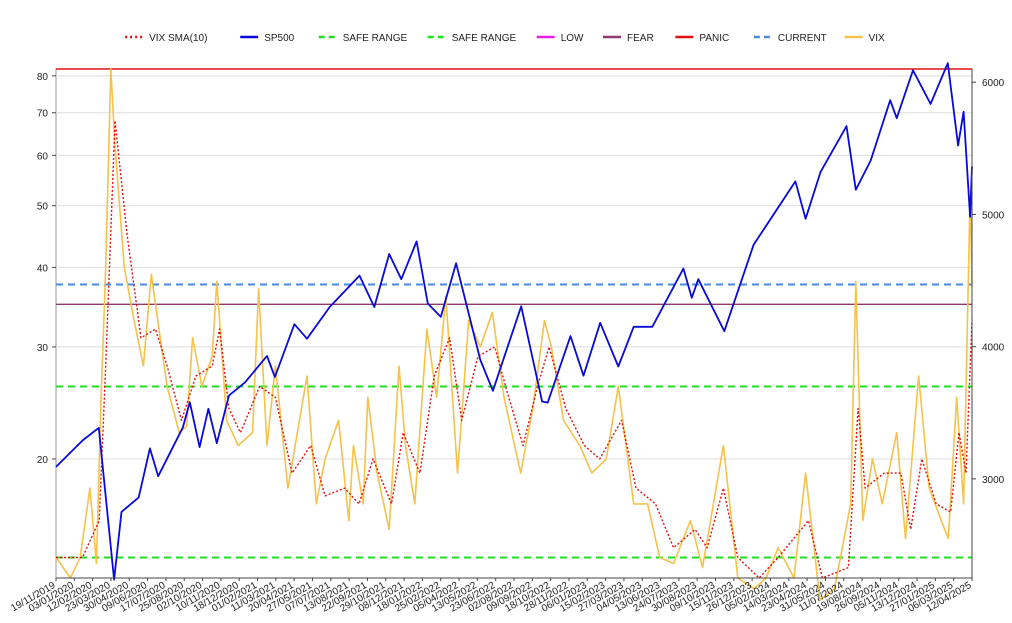 The width and height of the screenshot is (1012, 623). I want to click on legend-label: PANIC, so click(714, 38).